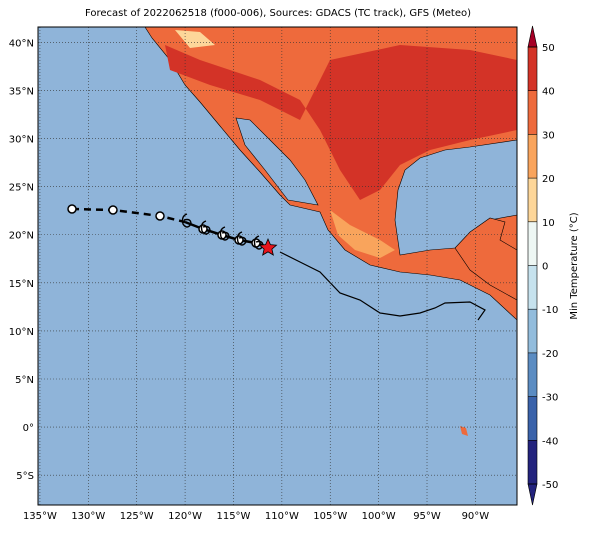 Image resolution: width=592 pixels, height=533 pixels. What do you see at coordinates (548, 135) in the screenshot?
I see `colorbar-tick-label: 30` at bounding box center [548, 135].